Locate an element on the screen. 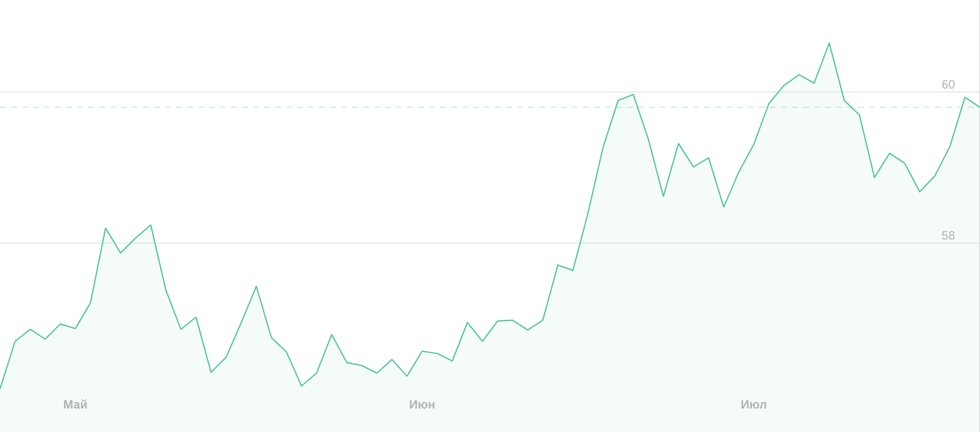  y-tick-label: 60 is located at coordinates (949, 84).